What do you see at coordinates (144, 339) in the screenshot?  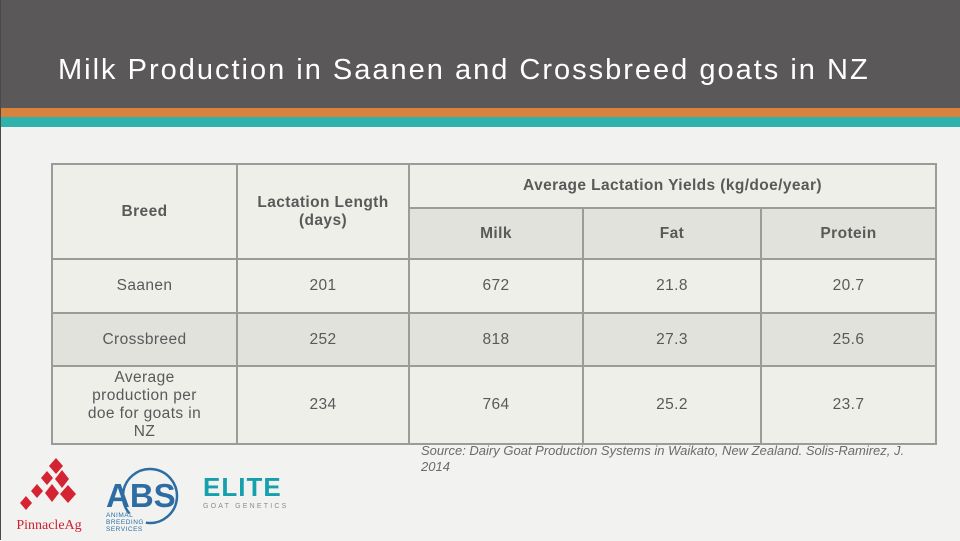 I see `cell-breed: Crossbreed` at bounding box center [144, 339].